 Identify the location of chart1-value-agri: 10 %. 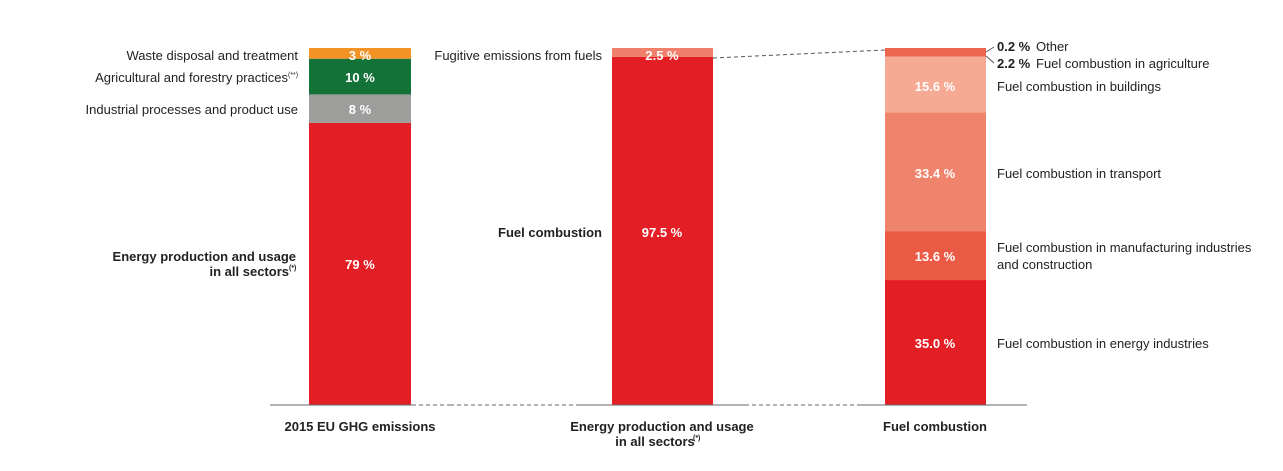
(360, 77).